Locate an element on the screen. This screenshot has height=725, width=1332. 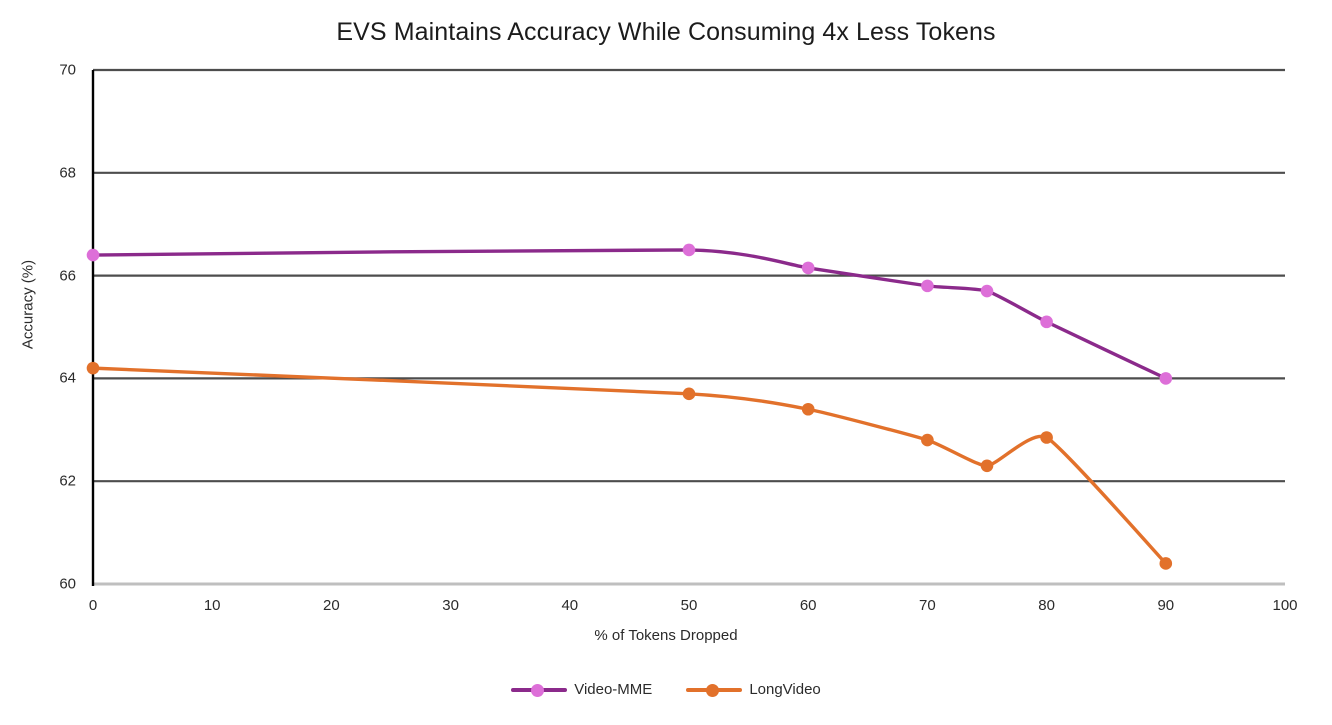
x-tick-label: 30 is located at coordinates (450, 605).